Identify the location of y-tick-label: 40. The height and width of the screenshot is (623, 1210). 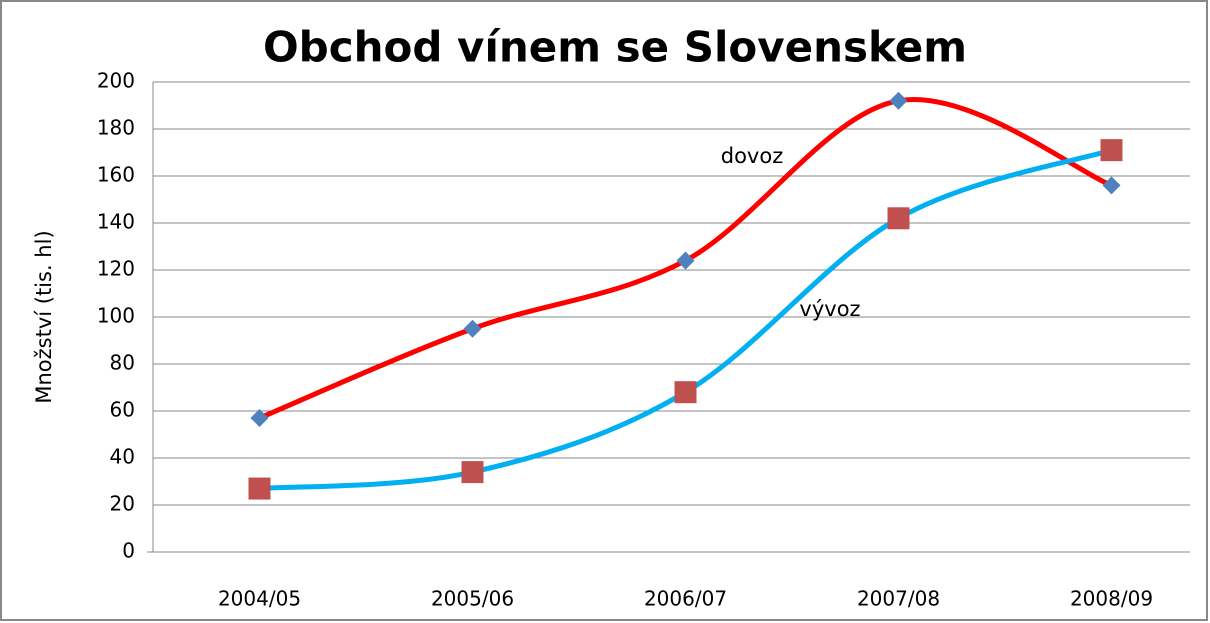
(122, 457).